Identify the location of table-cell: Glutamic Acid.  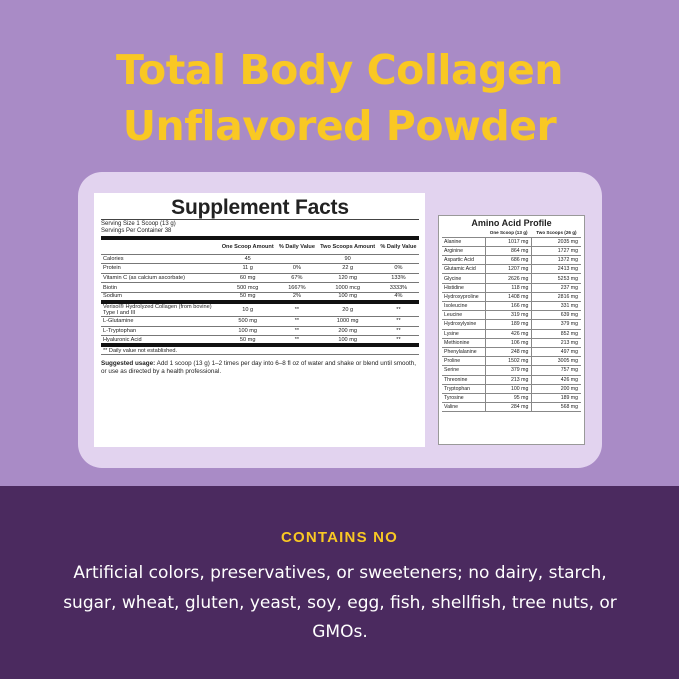
(464, 269).